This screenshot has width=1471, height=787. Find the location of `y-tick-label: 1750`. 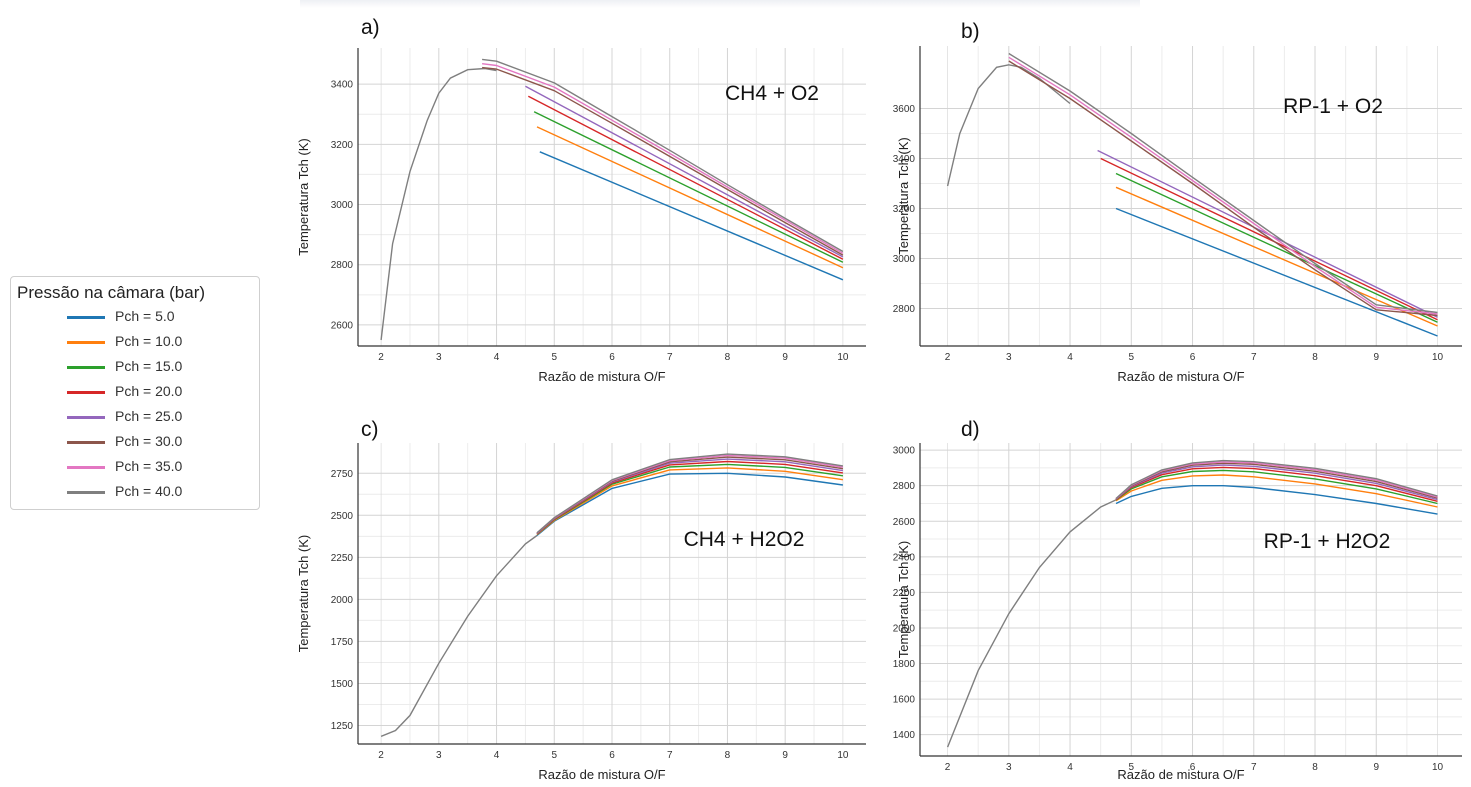

y-tick-label: 1750 is located at coordinates (342, 642).